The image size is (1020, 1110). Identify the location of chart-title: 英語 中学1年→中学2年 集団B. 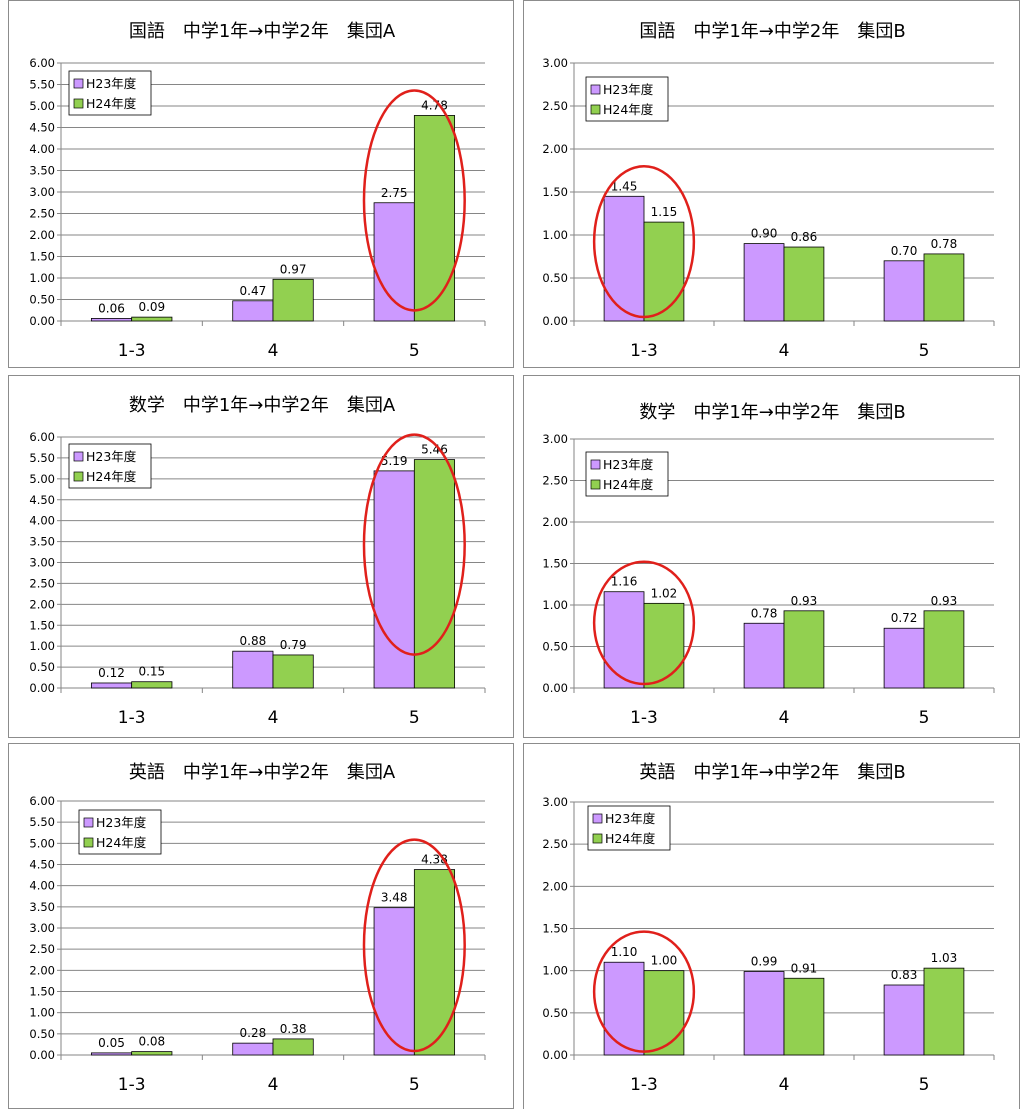
(772, 772).